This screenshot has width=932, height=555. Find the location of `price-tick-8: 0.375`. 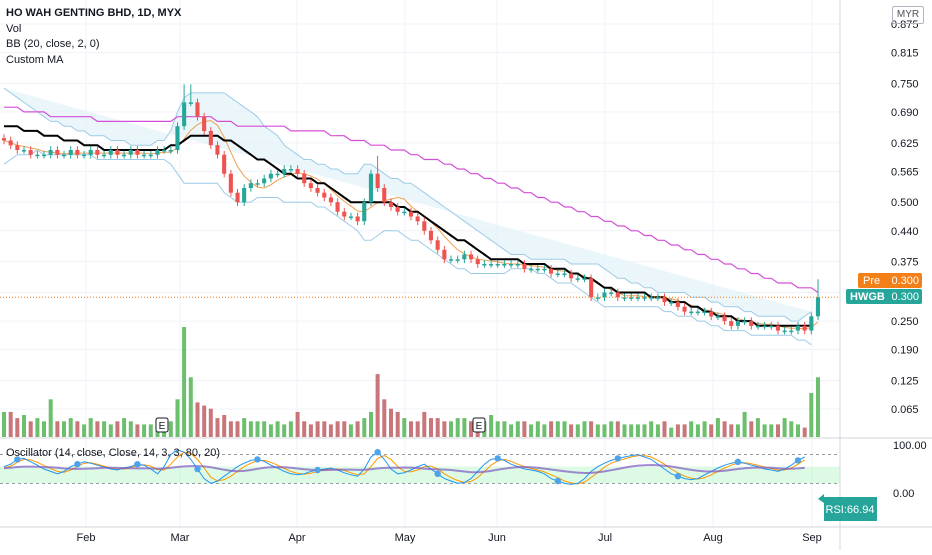

price-tick-8: 0.375 is located at coordinates (905, 263).